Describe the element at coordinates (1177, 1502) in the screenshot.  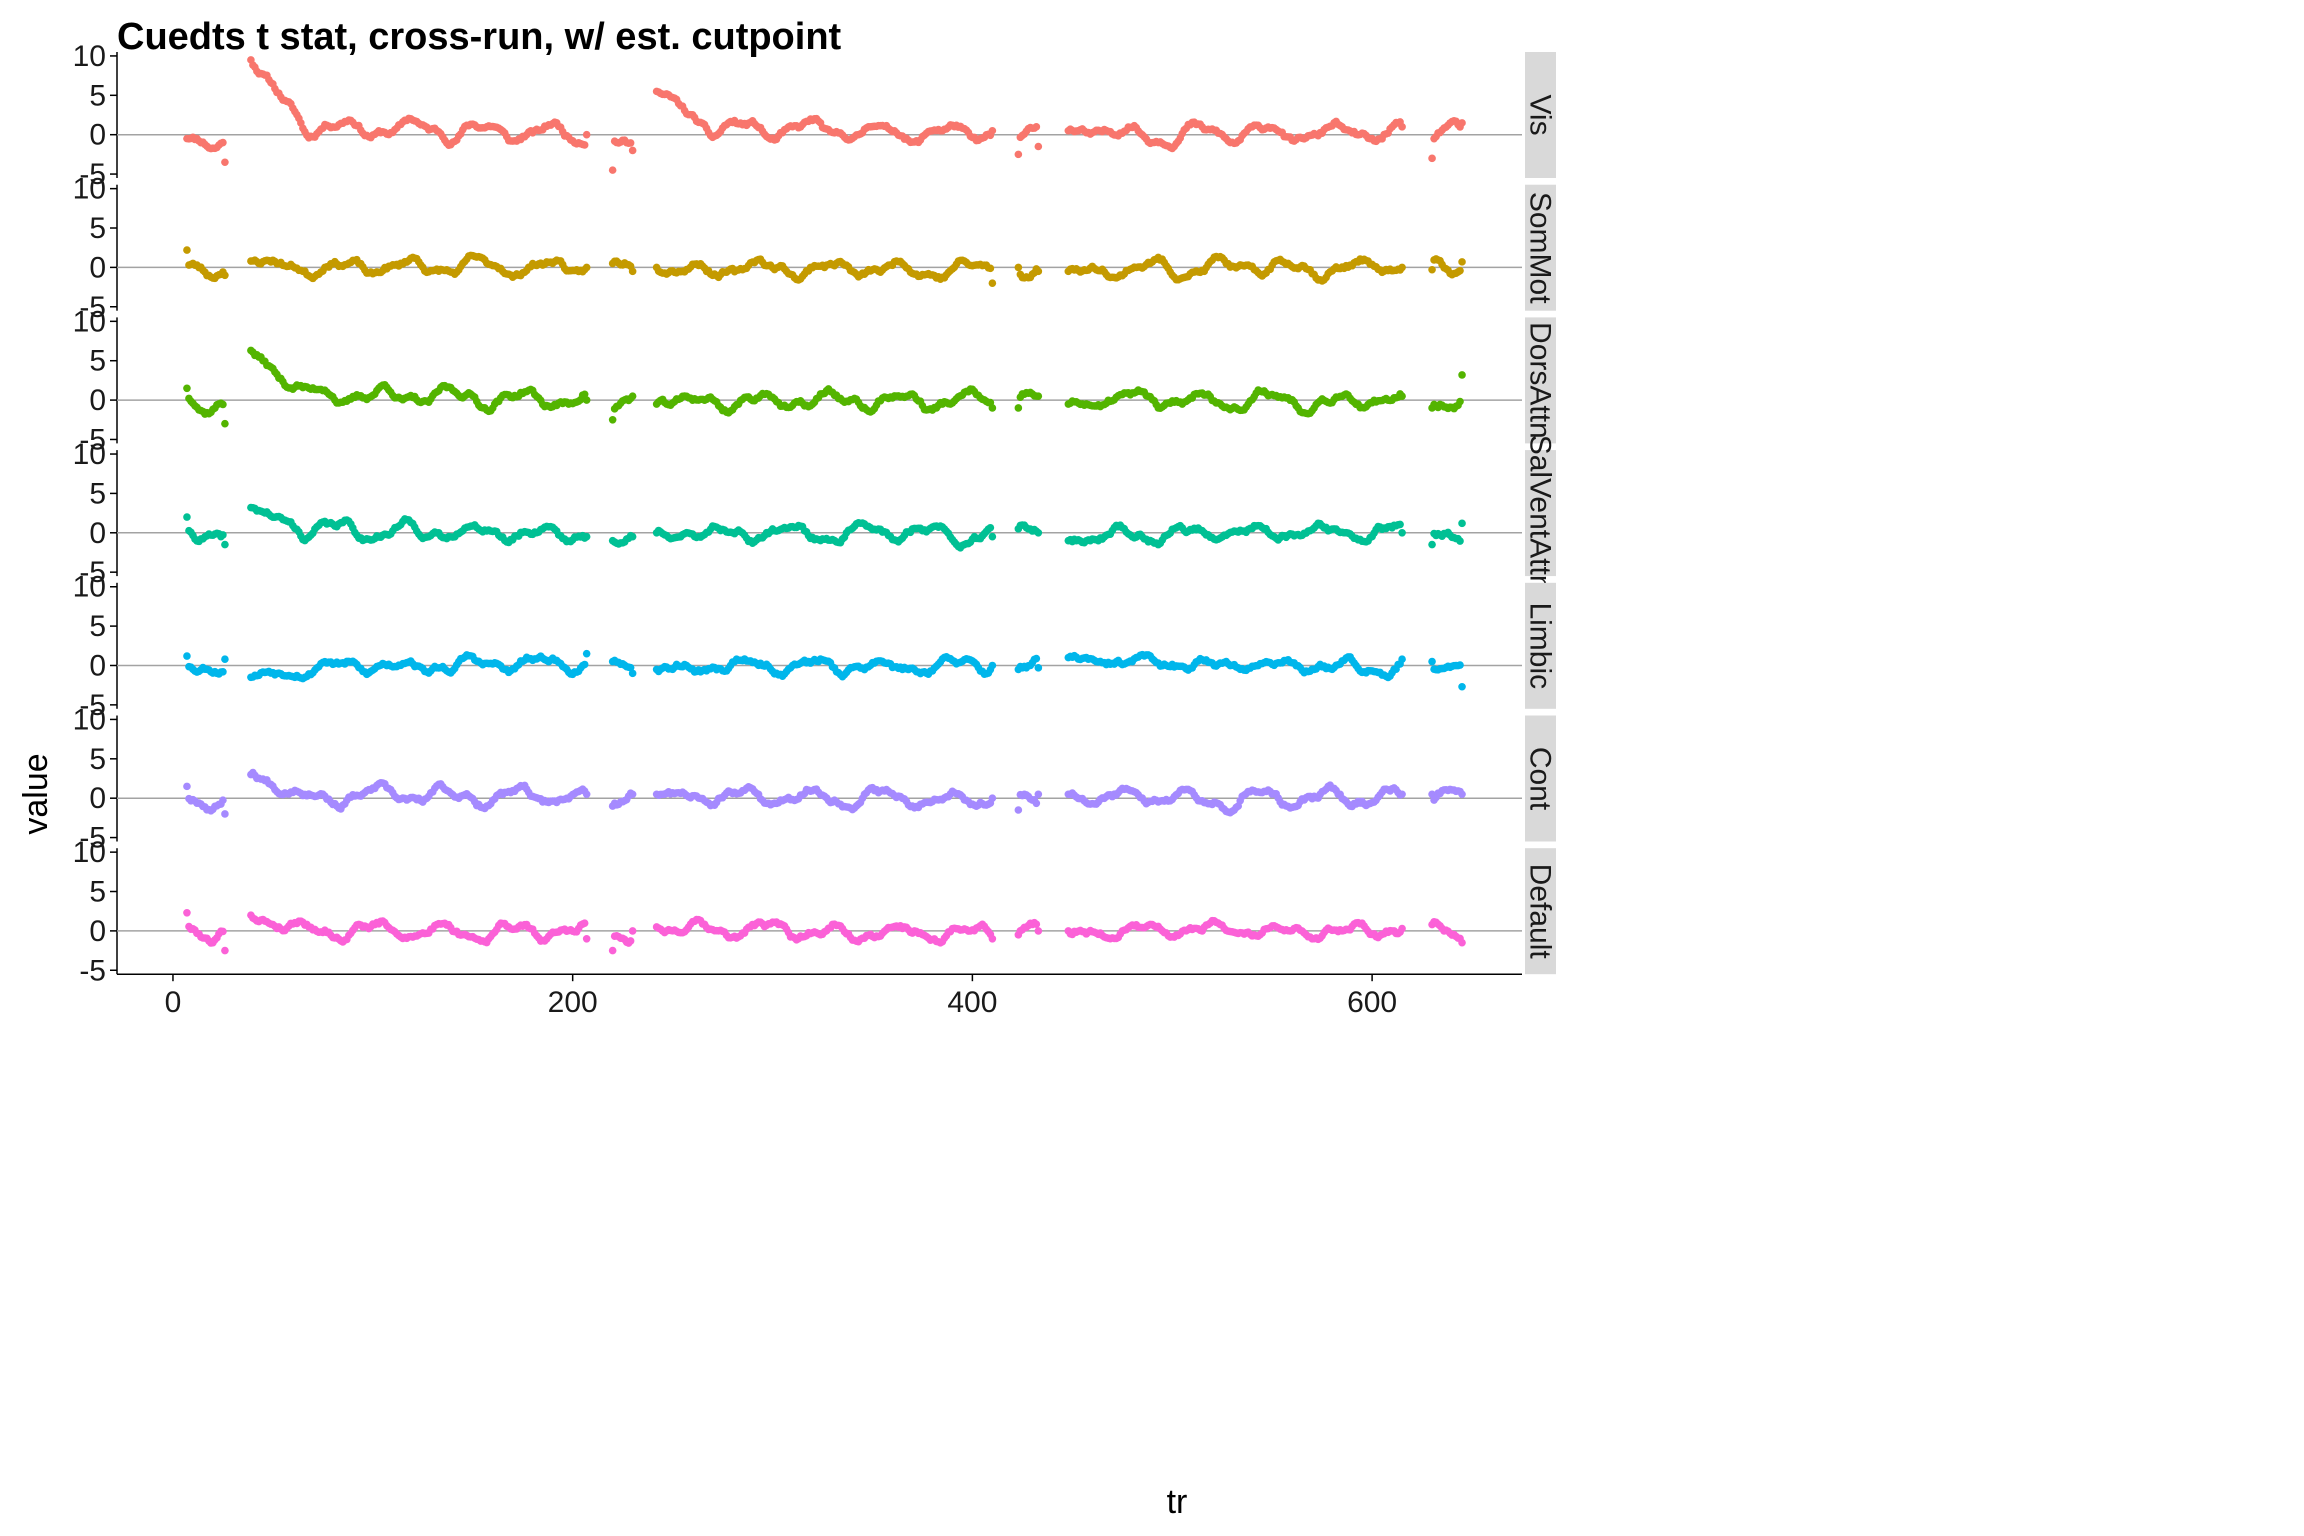
I see `x-axis-label: tr` at that location.